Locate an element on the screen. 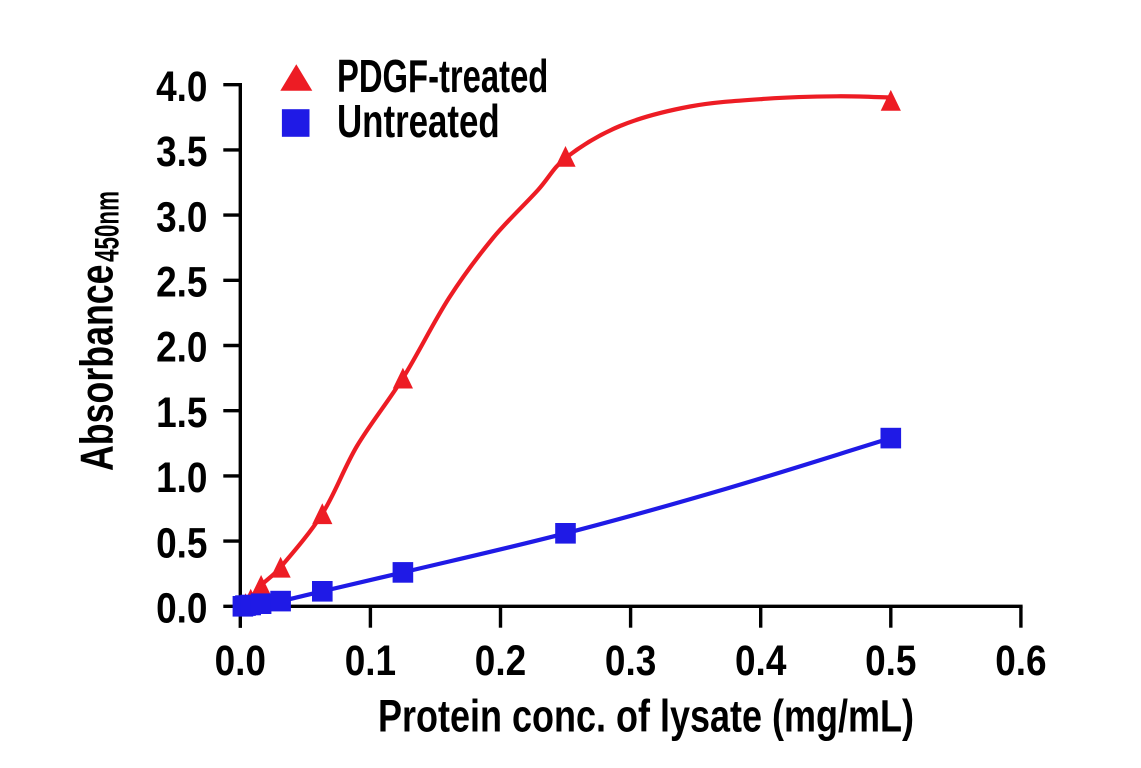 This screenshot has height=768, width=1141. svg-text: 2.0 is located at coordinates (181, 347).